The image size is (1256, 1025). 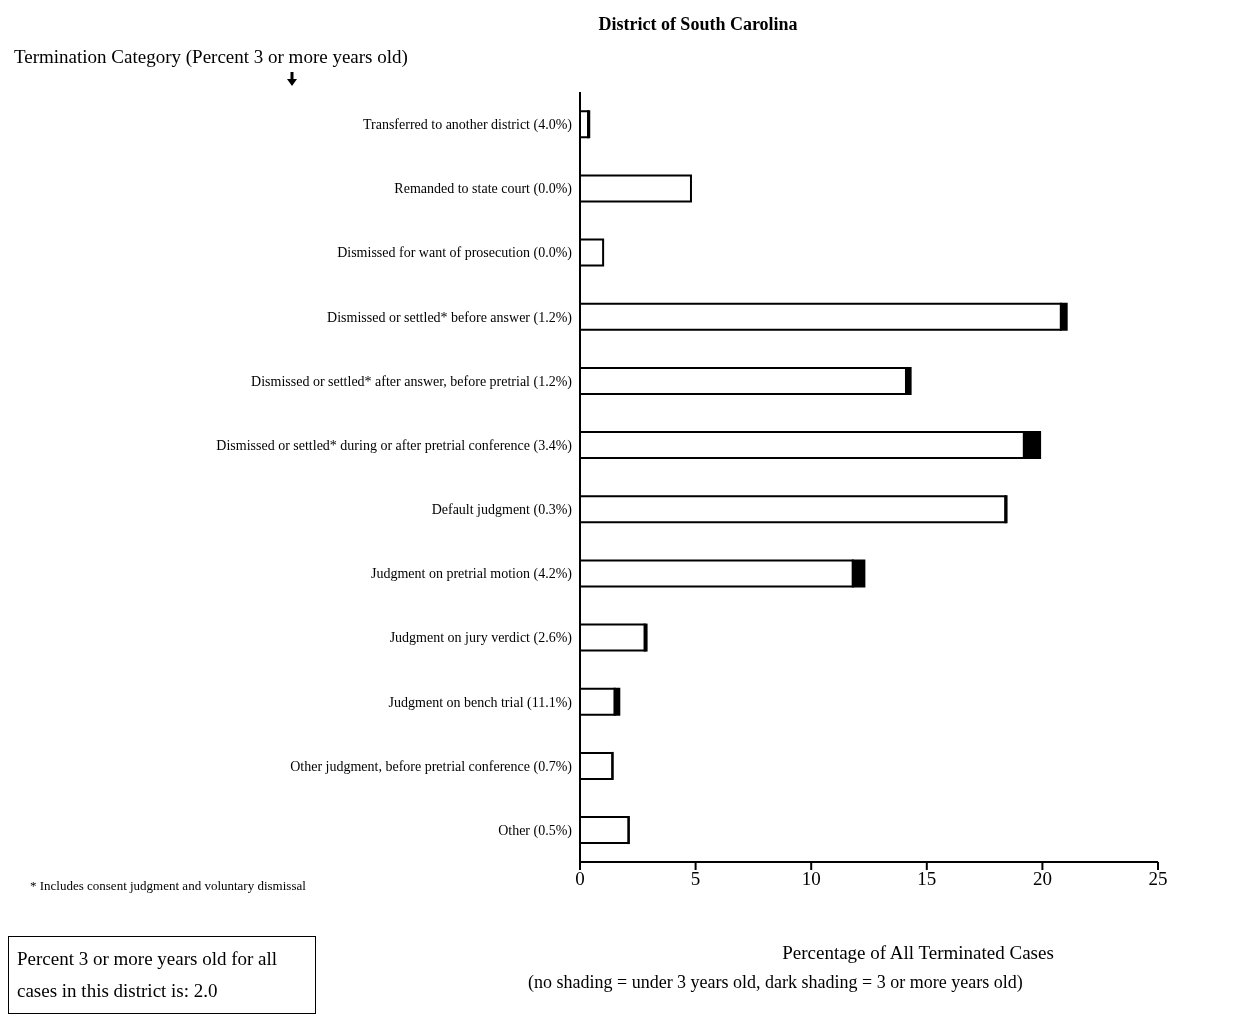 What do you see at coordinates (394, 445) in the screenshot?
I see `y-tick-label: Dismissed or settled* during or after pretrial conference (3.4%)` at bounding box center [394, 445].